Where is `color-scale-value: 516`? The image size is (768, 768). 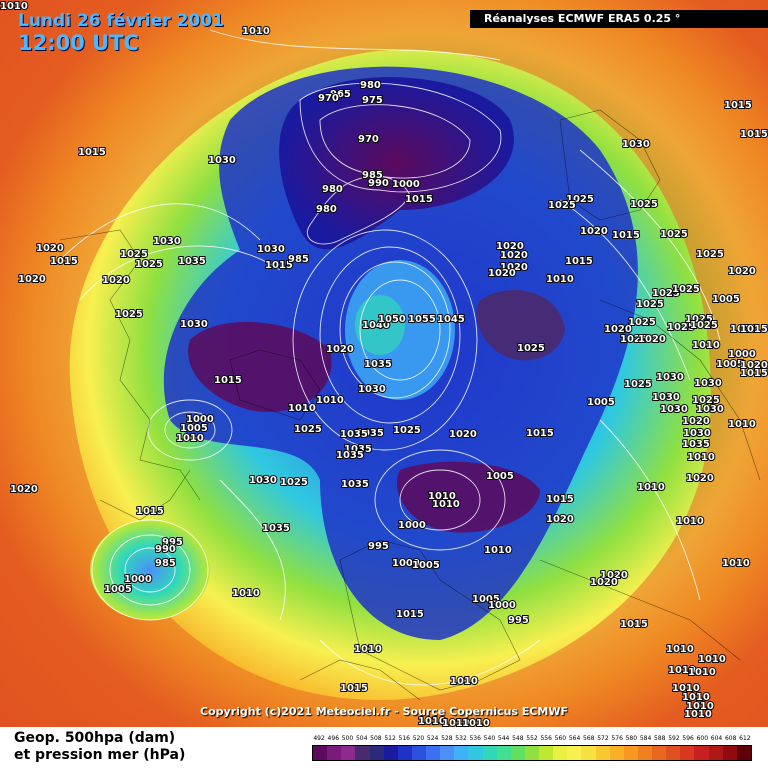
color-scale-value: 516 is located at coordinates (404, 738).